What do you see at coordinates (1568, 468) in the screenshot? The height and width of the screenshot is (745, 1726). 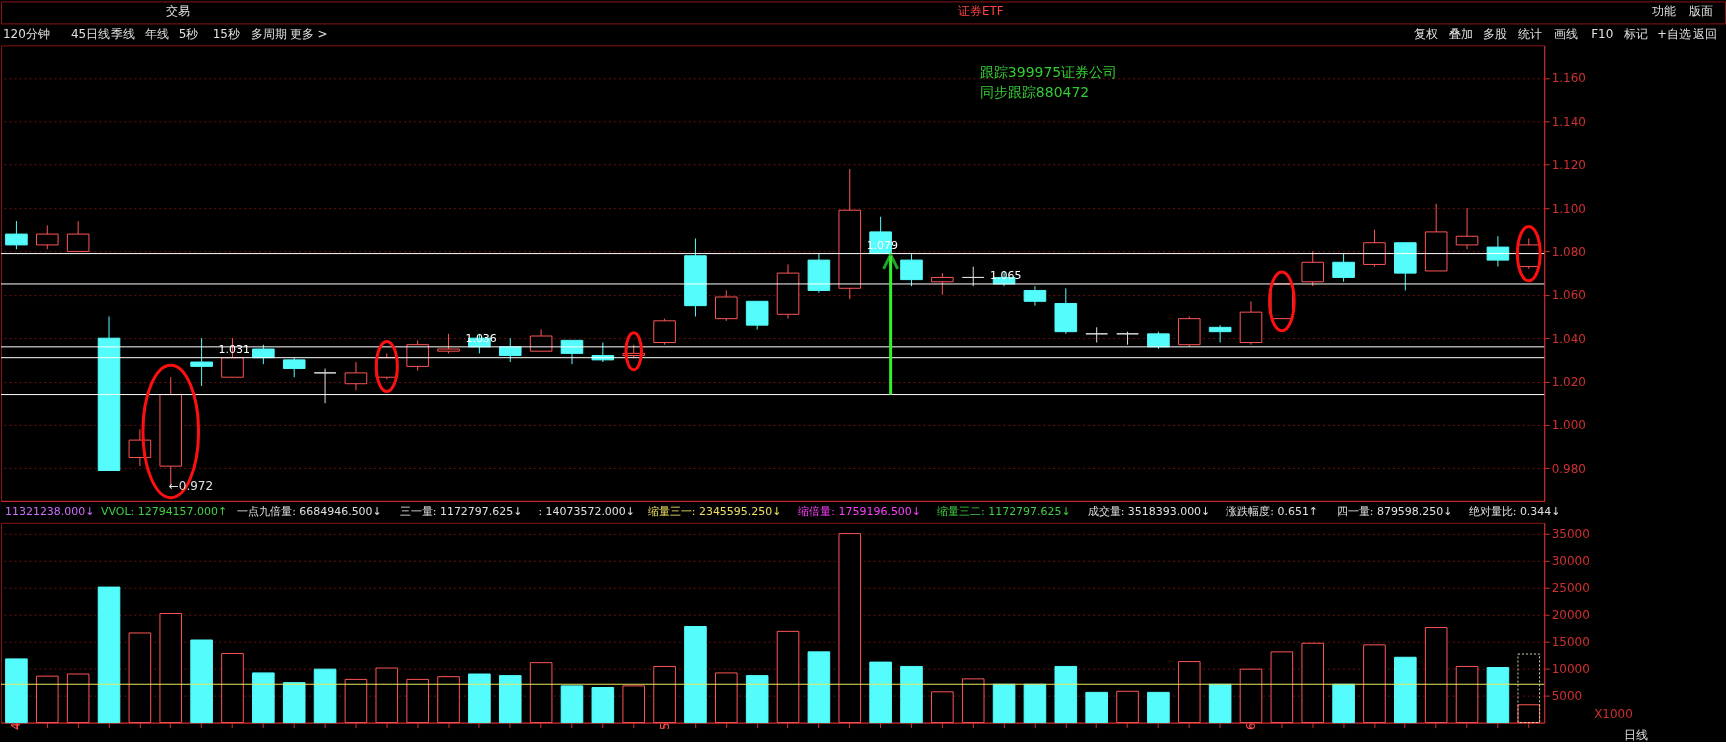 I see `y-tick-label: 0.980` at bounding box center [1568, 468].